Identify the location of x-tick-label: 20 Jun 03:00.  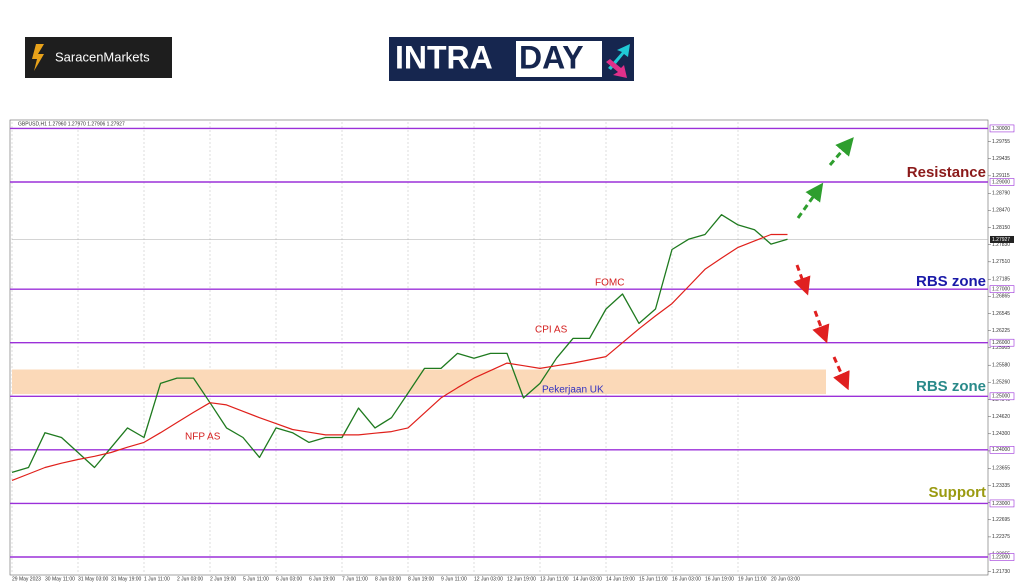
(785, 579).